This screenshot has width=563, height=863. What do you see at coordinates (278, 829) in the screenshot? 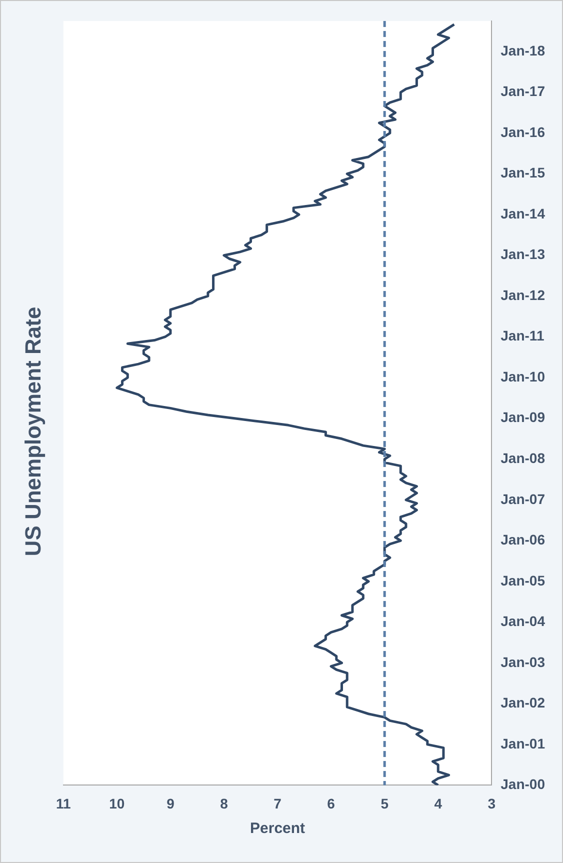
I see `x-axis-title: Percent` at bounding box center [278, 829].